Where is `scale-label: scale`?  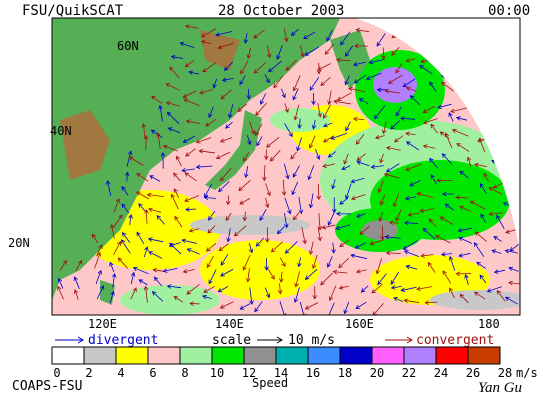 scale-label: scale is located at coordinates (231, 340).